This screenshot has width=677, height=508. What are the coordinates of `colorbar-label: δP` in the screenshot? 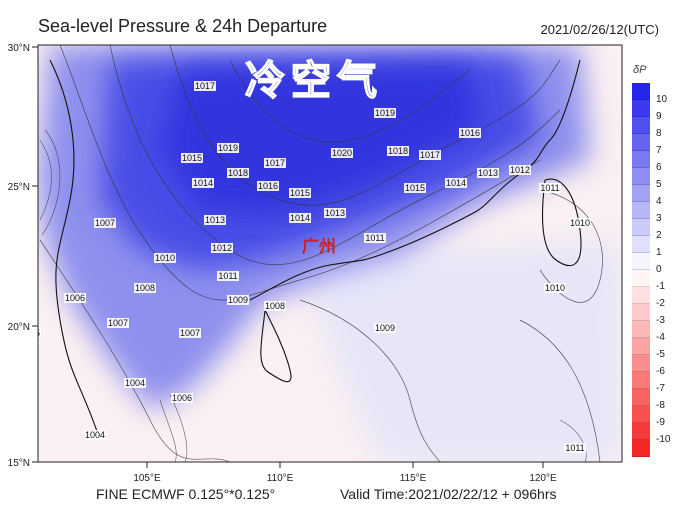 It's located at (640, 70).